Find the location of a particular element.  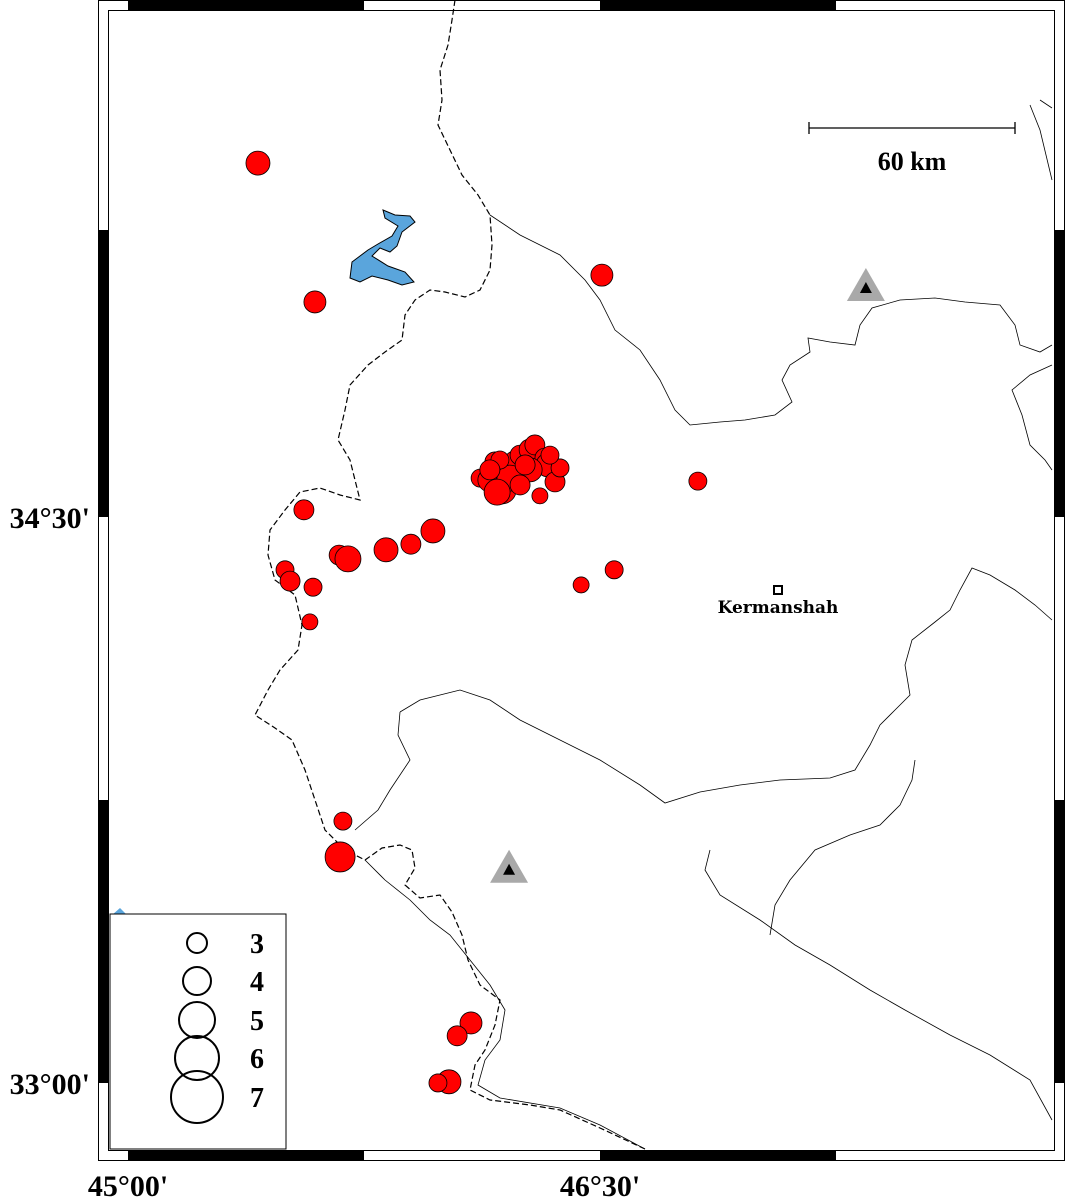

city-marker-icon is located at coordinates (778, 590).